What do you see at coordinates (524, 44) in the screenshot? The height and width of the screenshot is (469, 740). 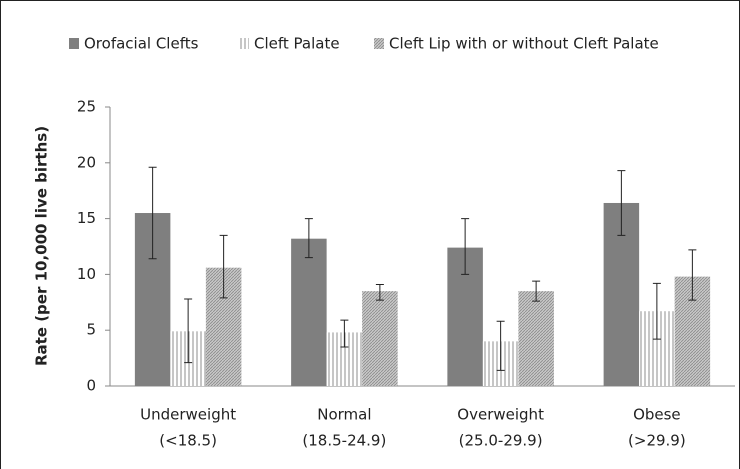 I see `legend-label: Cleft Lip with or without Cleft Palate` at bounding box center [524, 44].